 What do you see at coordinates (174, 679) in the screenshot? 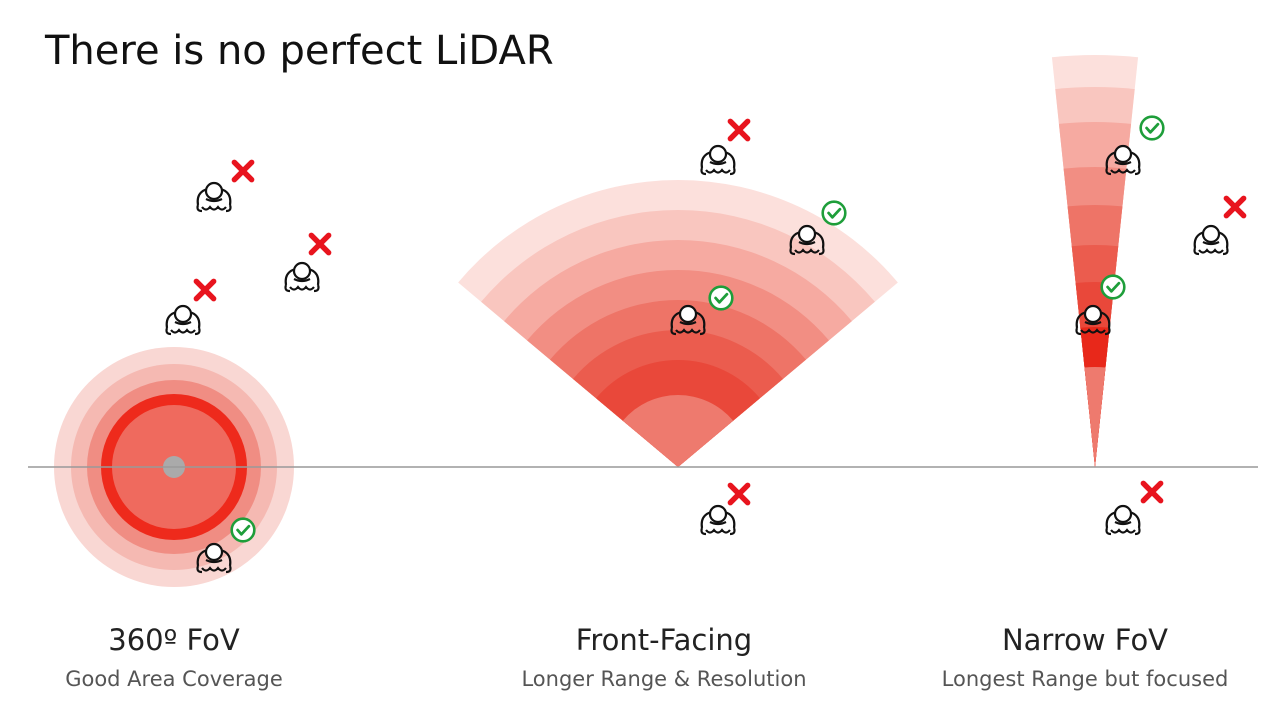
I see `panel-subtitle: Good Area Coverage` at bounding box center [174, 679].